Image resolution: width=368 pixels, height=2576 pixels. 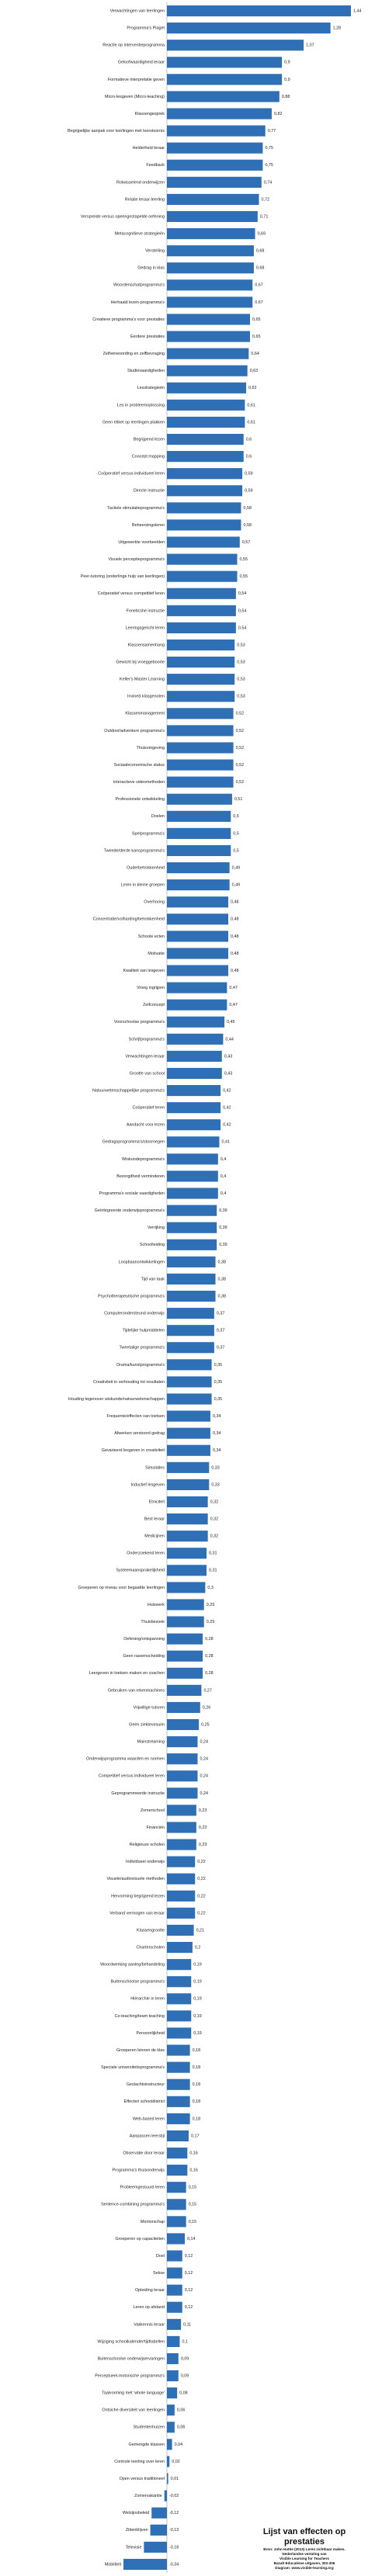 I want to click on value-label: 0,59, so click(x=249, y=491).